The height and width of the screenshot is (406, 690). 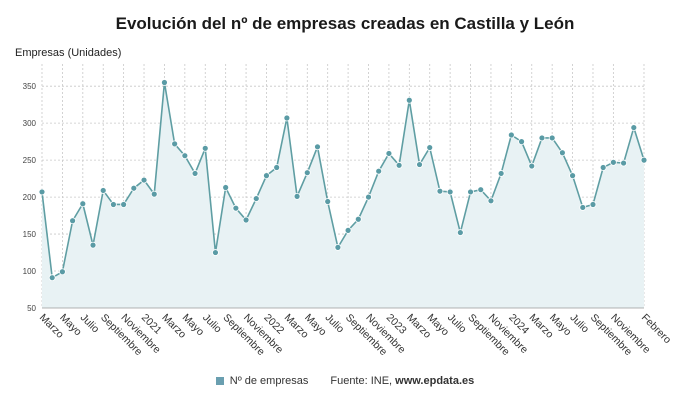 I want to click on legend: Nº de empresas Fuente: INE, www.epdata.es, so click(x=345, y=381).